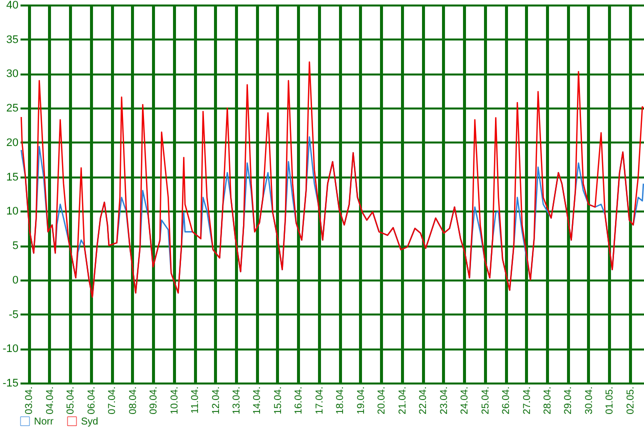  What do you see at coordinates (340, 400) in the screenshot?
I see `x-tick-label: 18.04.` at bounding box center [340, 400].